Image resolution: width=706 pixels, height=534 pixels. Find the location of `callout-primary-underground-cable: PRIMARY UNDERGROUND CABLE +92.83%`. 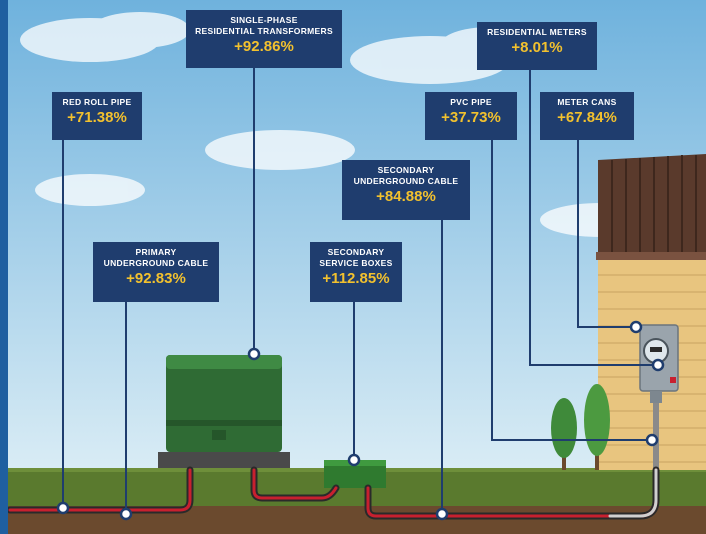

callout-primary-underground-cable: PRIMARY UNDERGROUND CABLE +92.83% is located at coordinates (156, 272).